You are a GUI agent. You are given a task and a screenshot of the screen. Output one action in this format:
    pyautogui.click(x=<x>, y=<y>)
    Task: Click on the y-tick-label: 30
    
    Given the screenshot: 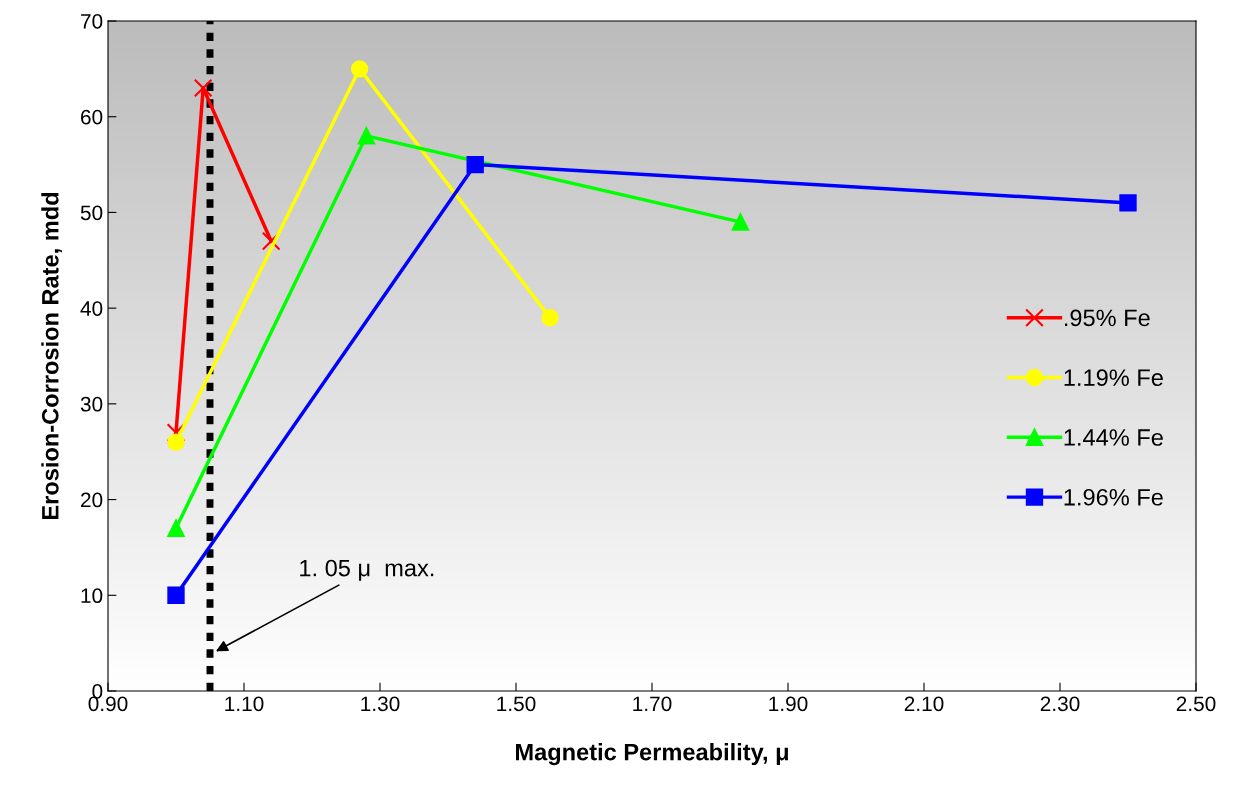 What is the action you would take?
    pyautogui.click(x=91, y=404)
    